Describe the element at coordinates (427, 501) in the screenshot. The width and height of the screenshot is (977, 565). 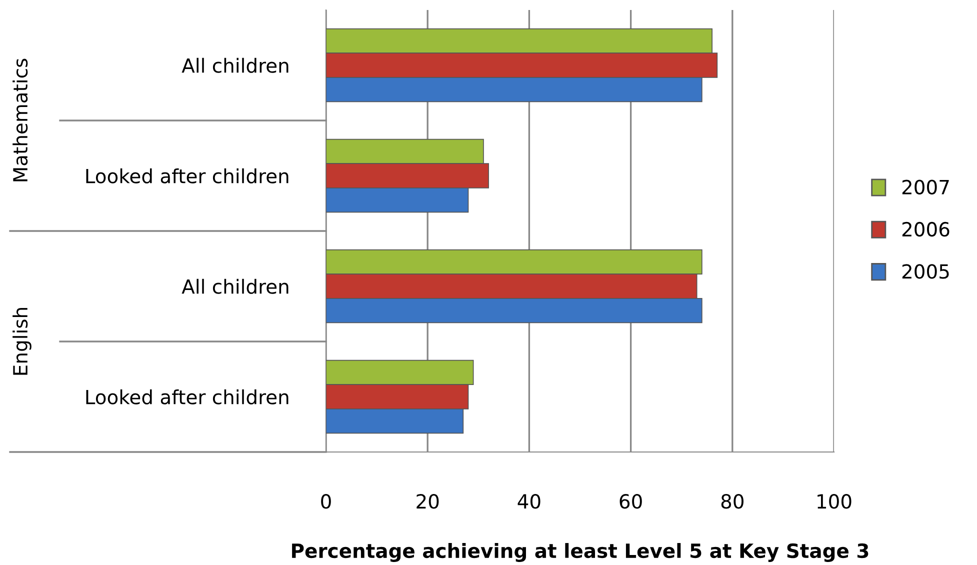
I see `x-tick-label: 20` at that location.